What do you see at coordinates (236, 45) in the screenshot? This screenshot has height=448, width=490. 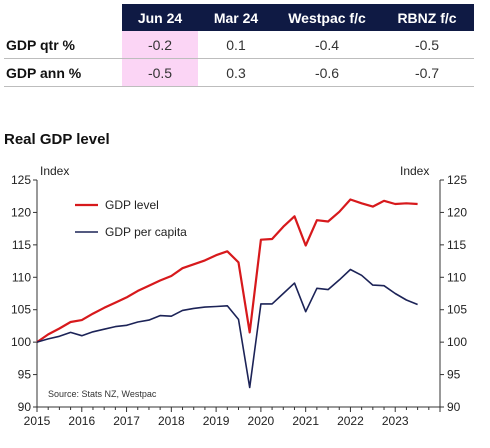 I see `table-cell: 0.1` at bounding box center [236, 45].